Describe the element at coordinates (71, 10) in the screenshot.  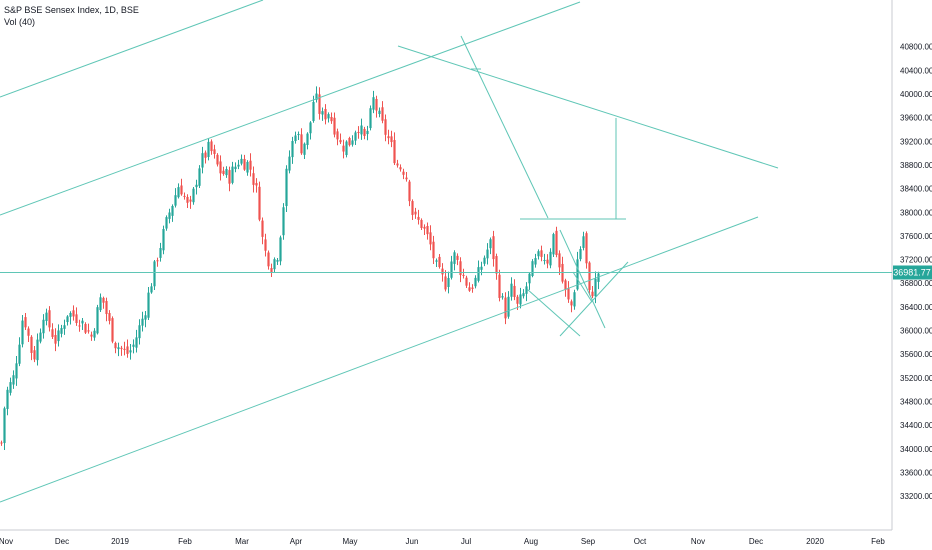
I see `chart-title: S&P BSE Sensex Index, 1D, BSE` at that location.